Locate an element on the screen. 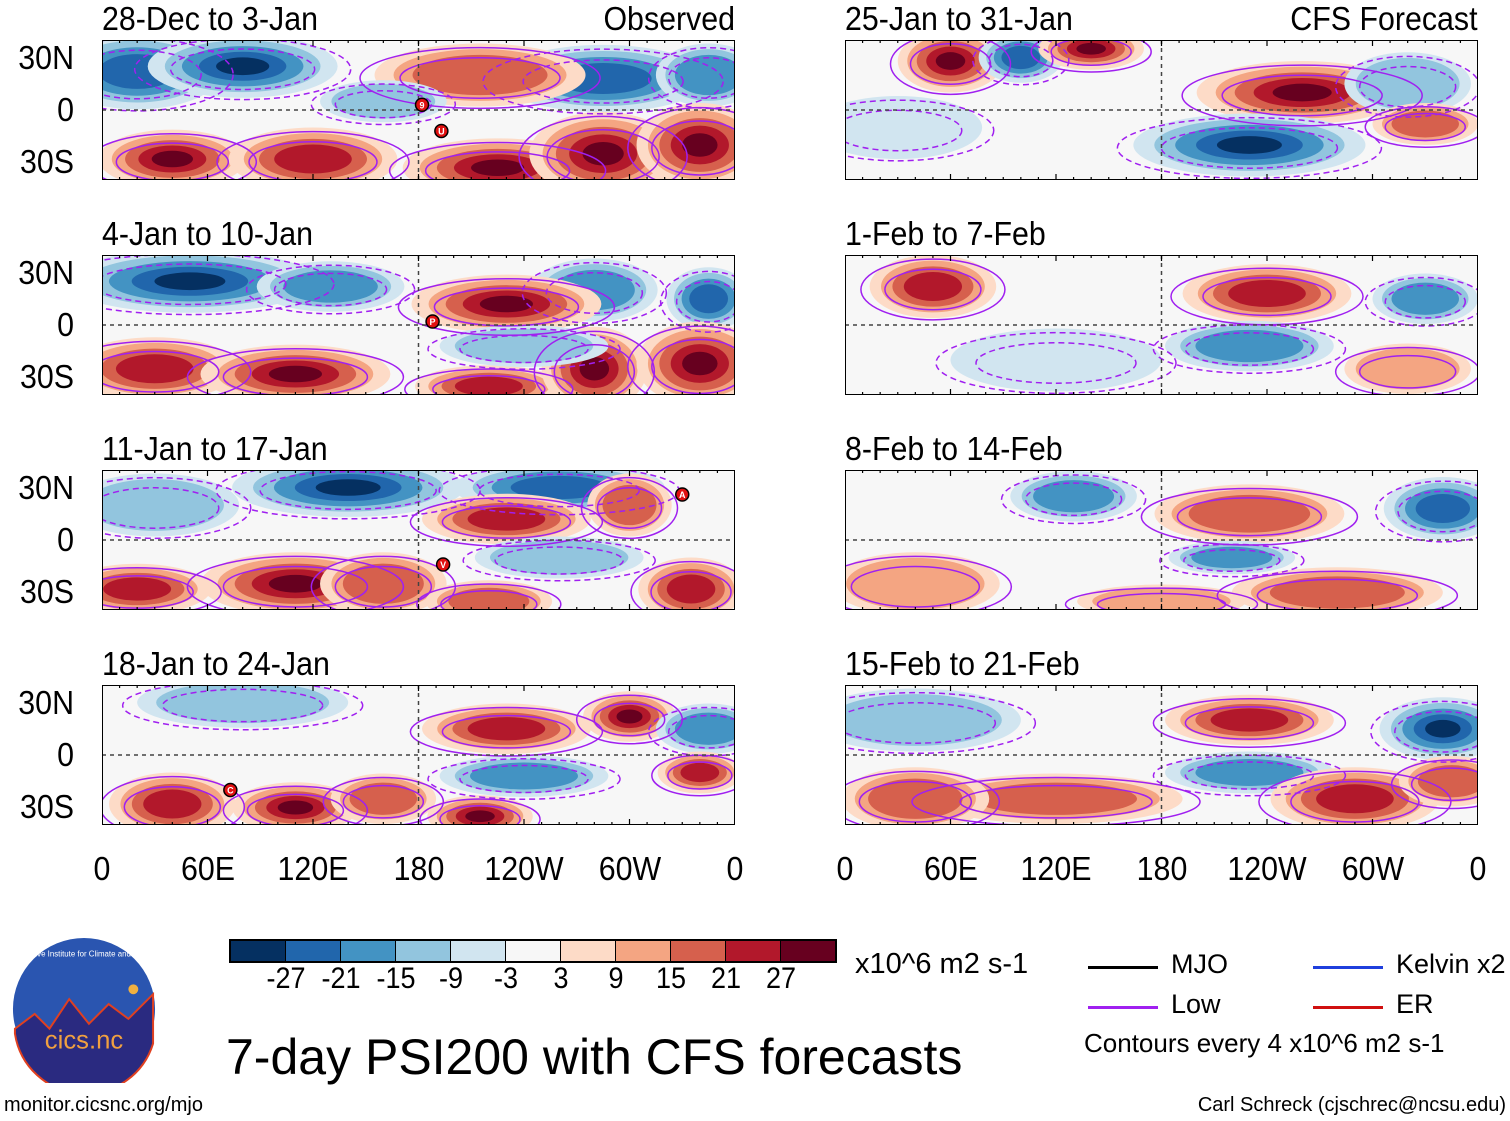  colorbar-tick: 15 is located at coordinates (671, 978).